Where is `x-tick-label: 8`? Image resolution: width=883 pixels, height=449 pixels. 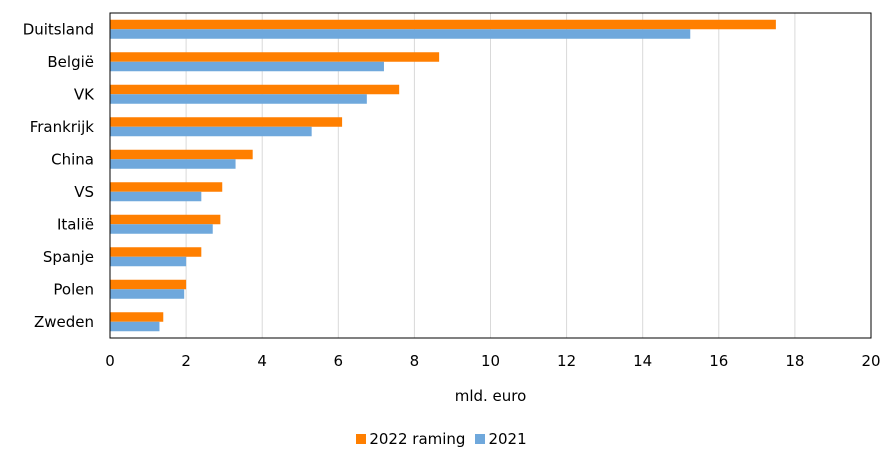
x-tick-label: 8 is located at coordinates (415, 361).